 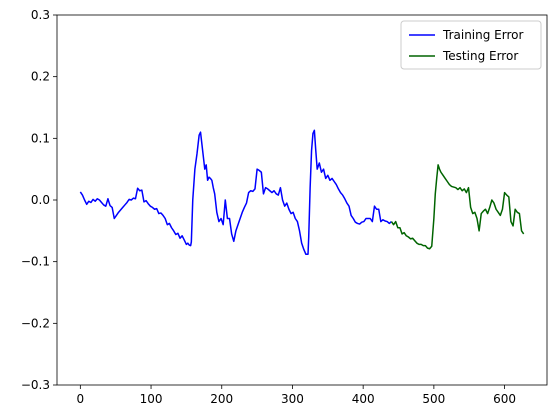 What do you see at coordinates (40, 77) in the screenshot?
I see `y-tick-label: 0.2` at bounding box center [40, 77].